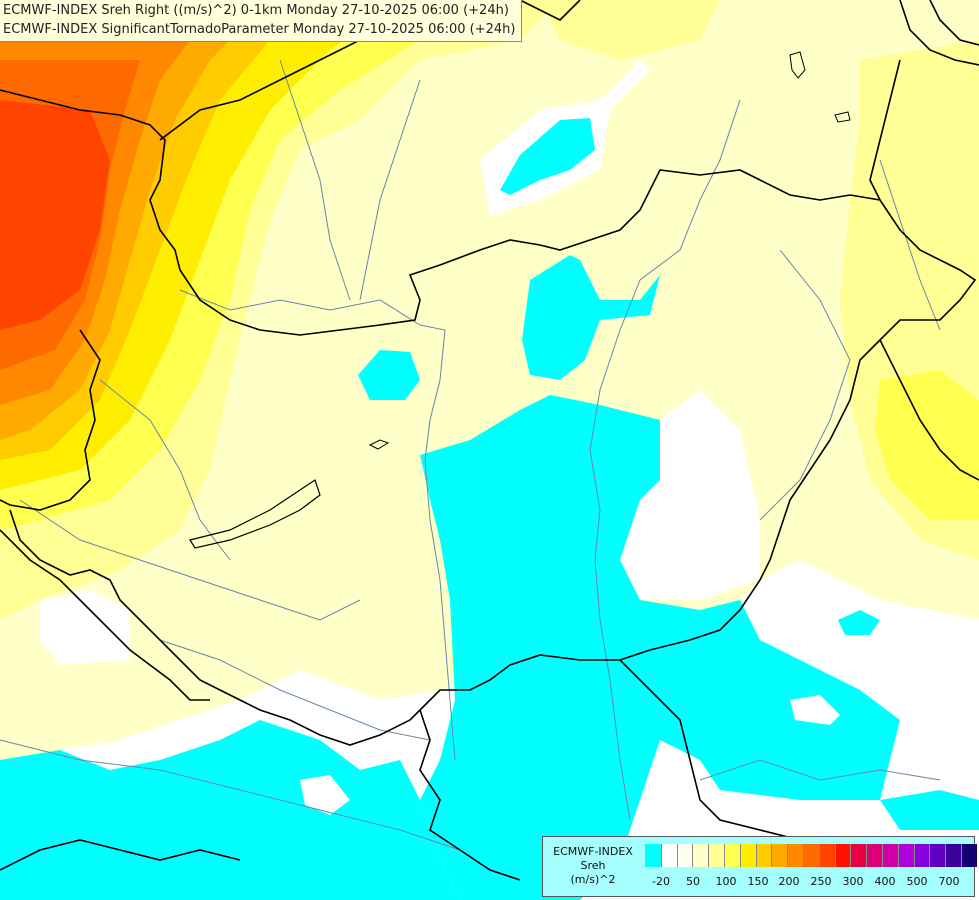 This screenshot has width=979, height=900. Describe the element at coordinates (693, 881) in the screenshot. I see `legend-tick-label: 50` at that location.